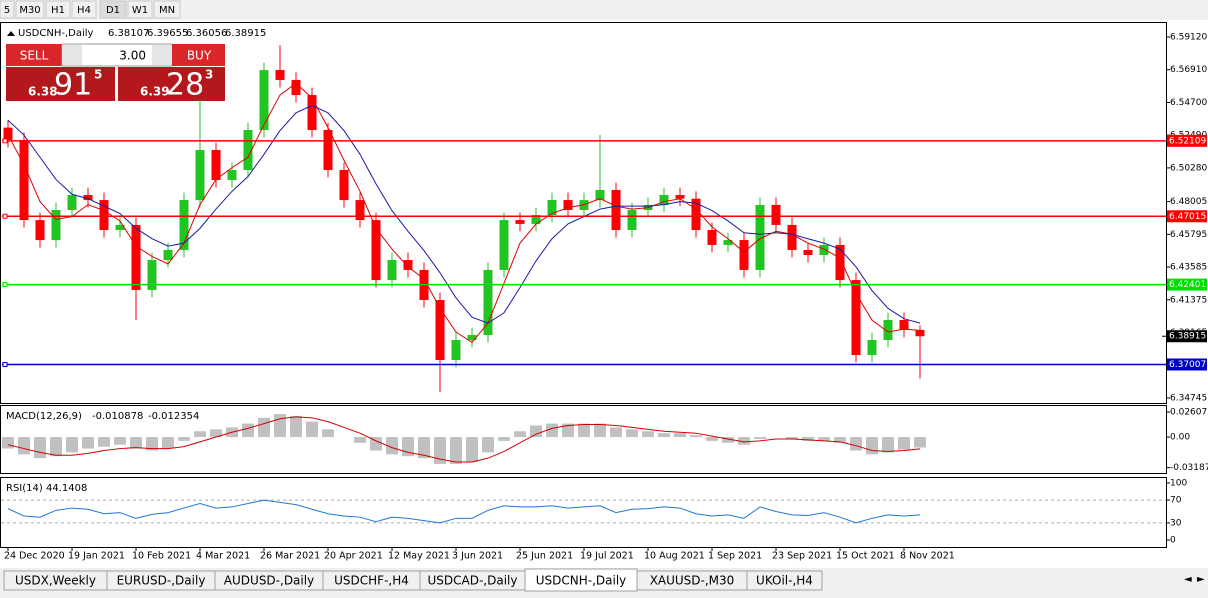 Image resolution: width=1208 pixels, height=598 pixels. What do you see at coordinates (73, 85) in the screenshot?
I see `sell-price-pips: 91` at bounding box center [73, 85].